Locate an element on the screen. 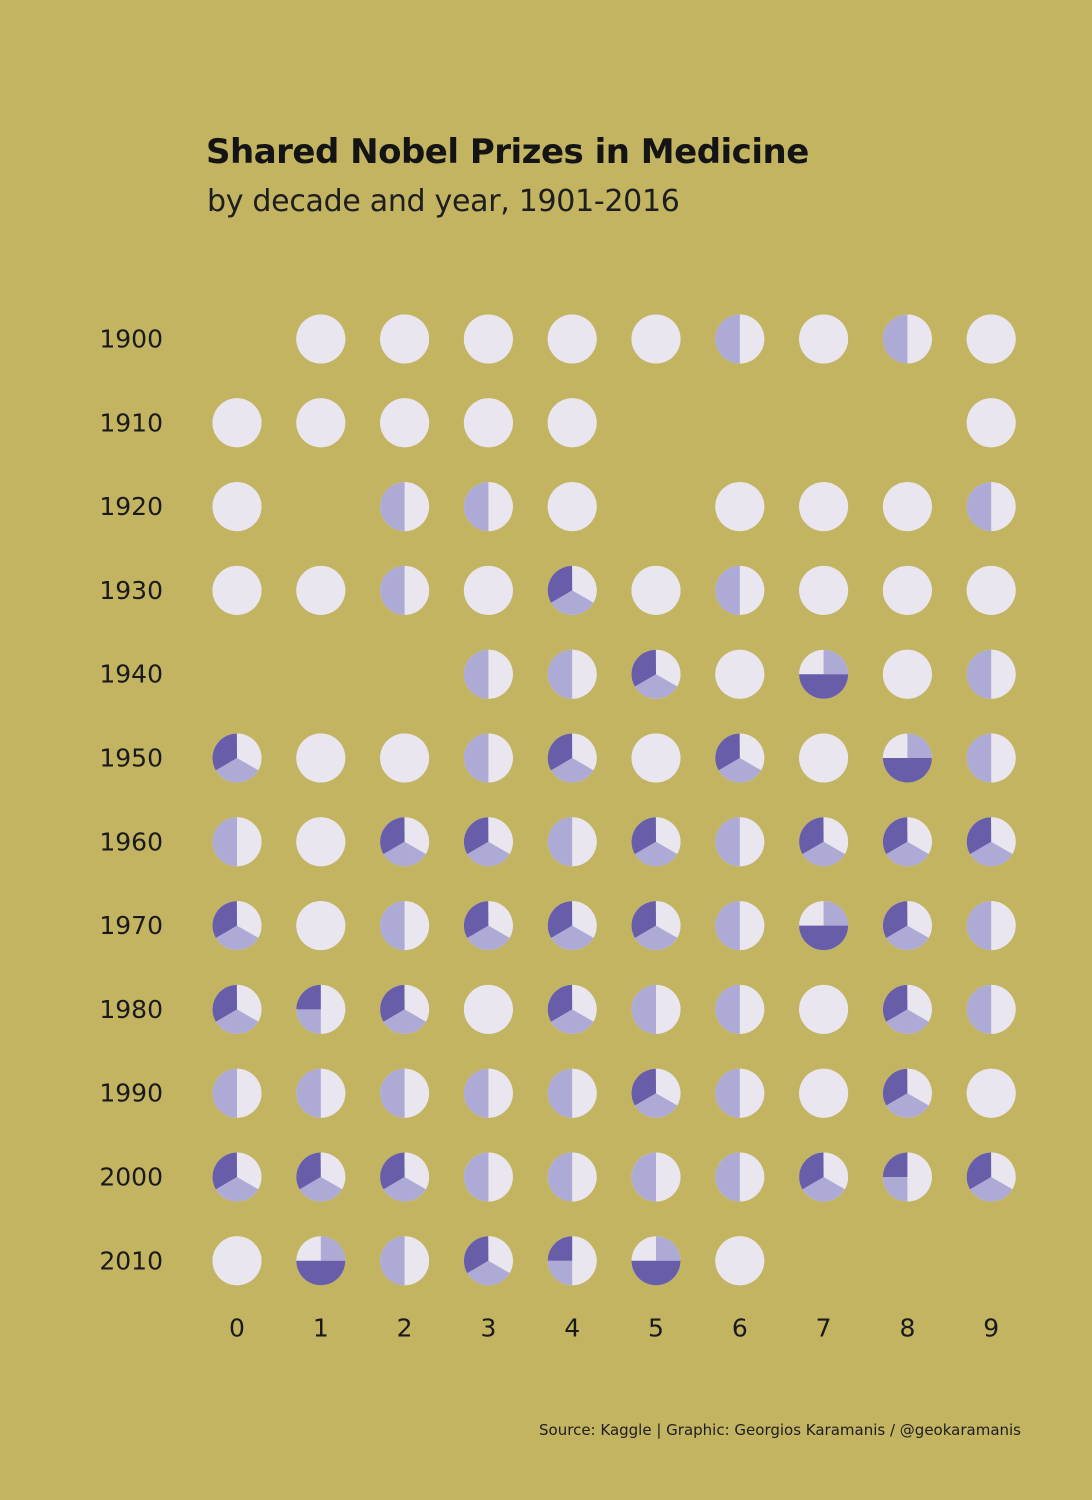 The image size is (1092, 1500). pie-slice-1938-one_laureate is located at coordinates (907, 590).